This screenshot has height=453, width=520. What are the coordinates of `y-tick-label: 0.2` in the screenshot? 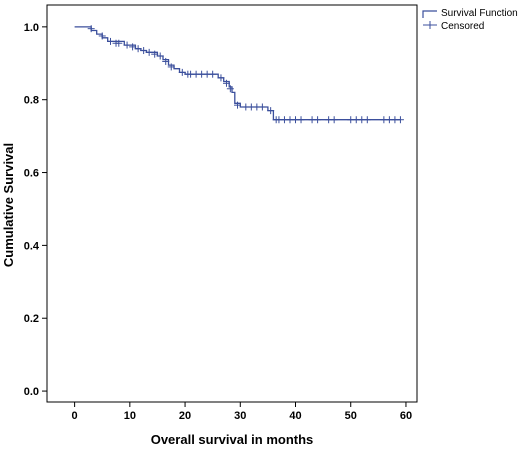 It's located at (31, 319).